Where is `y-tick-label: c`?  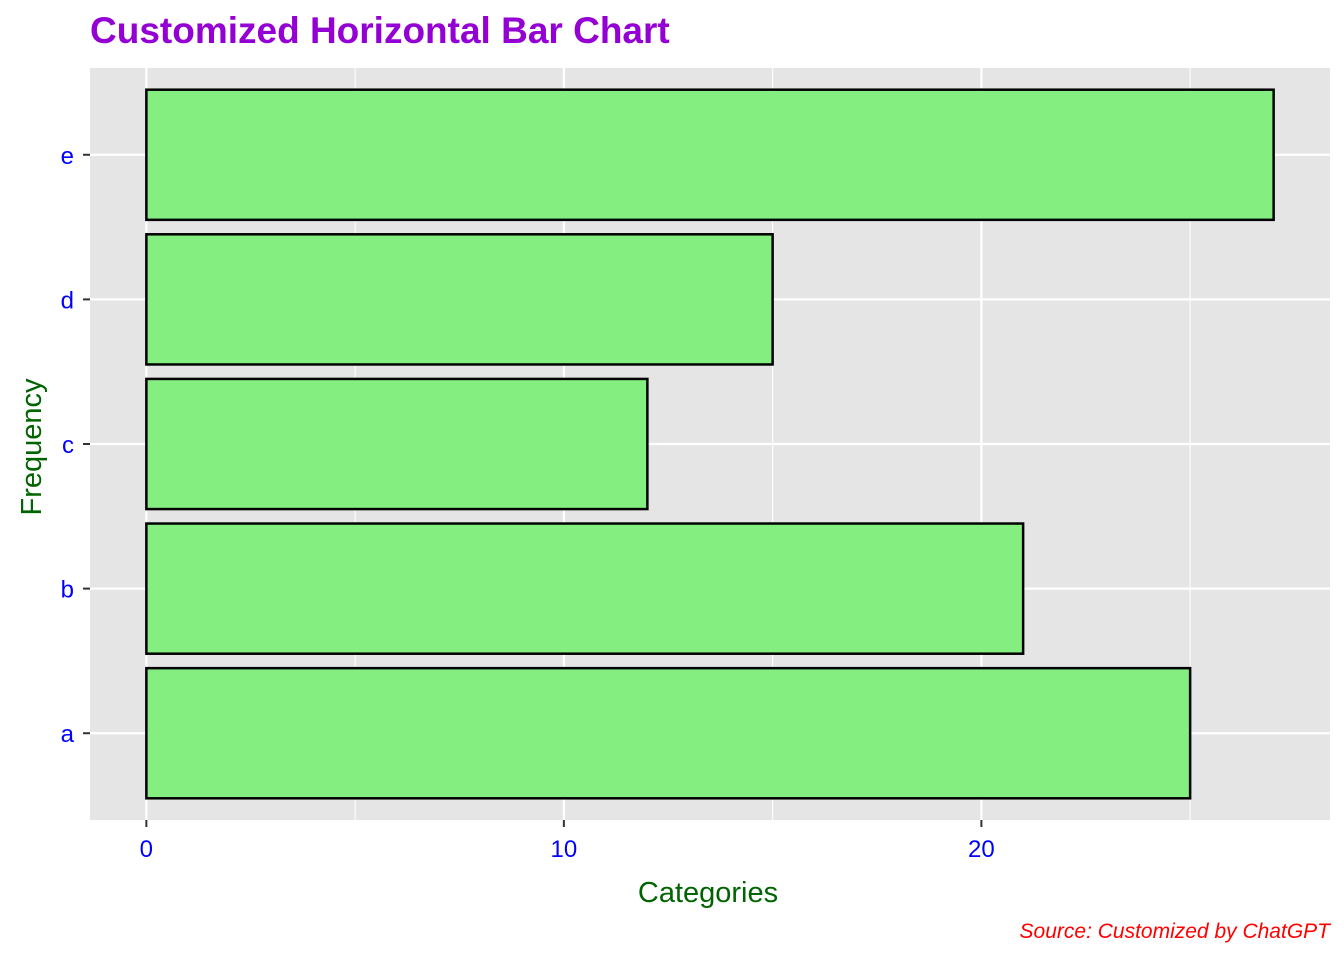
y-tick-label: c is located at coordinates (68, 445).